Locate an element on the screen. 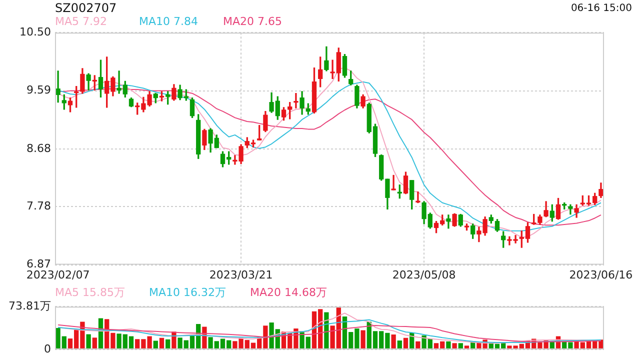 Image resolution: width=640 pixels, height=360 pixels. text: MA20 14.68万 is located at coordinates (289, 292).